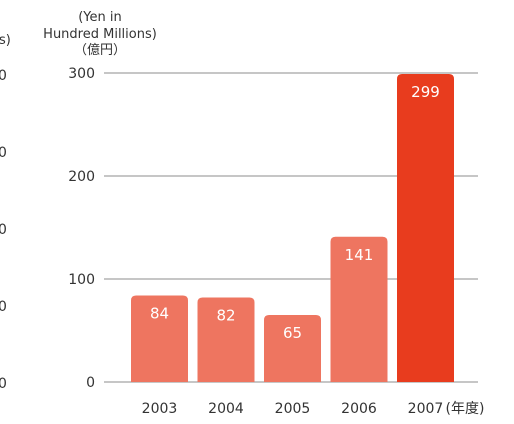 The height and width of the screenshot is (424, 514). Describe the element at coordinates (226, 409) in the screenshot. I see `category-label-2004: 2004` at that location.